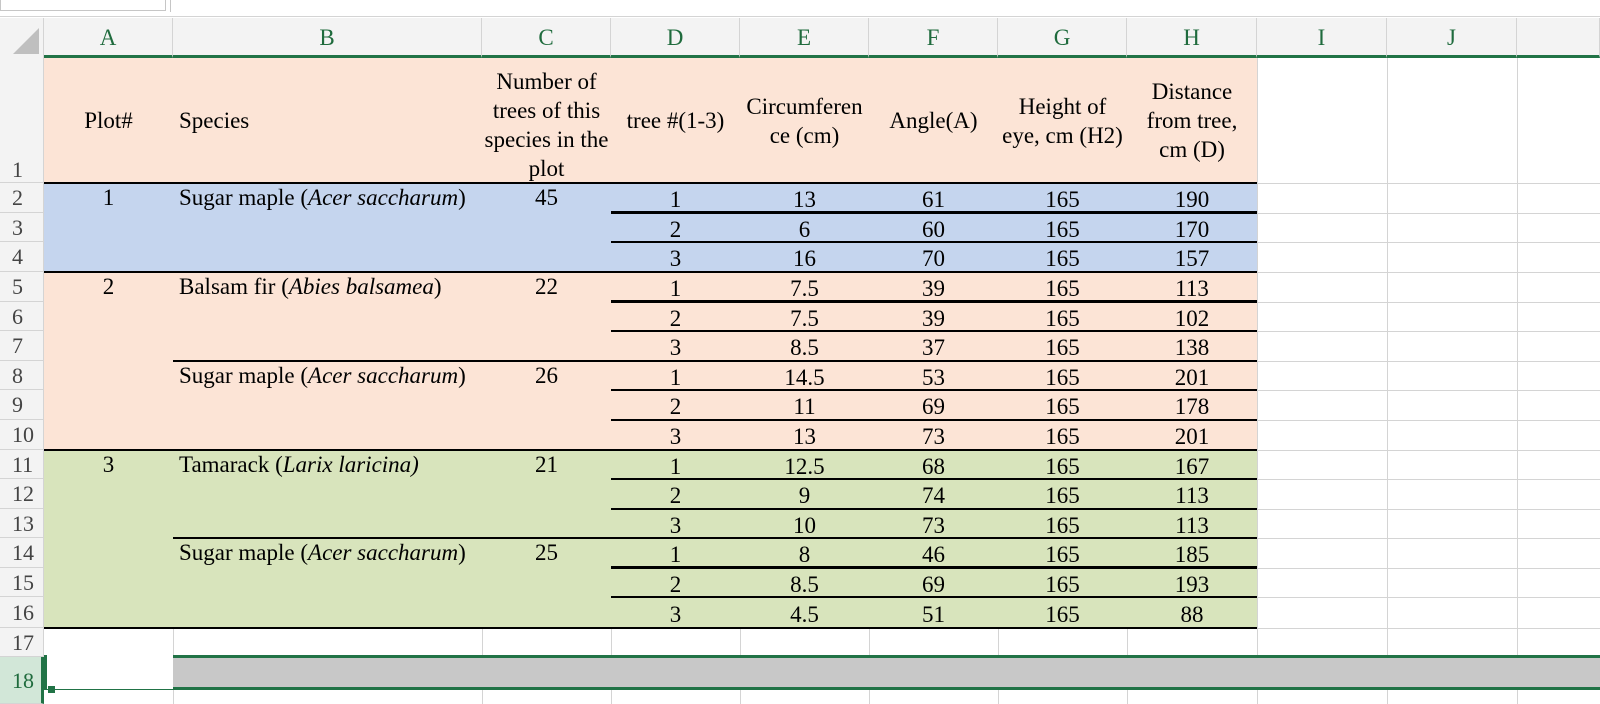 This screenshot has height=704, width=1600. Describe the element at coordinates (22, 435) in the screenshot. I see `row-header-10: 10` at that location.